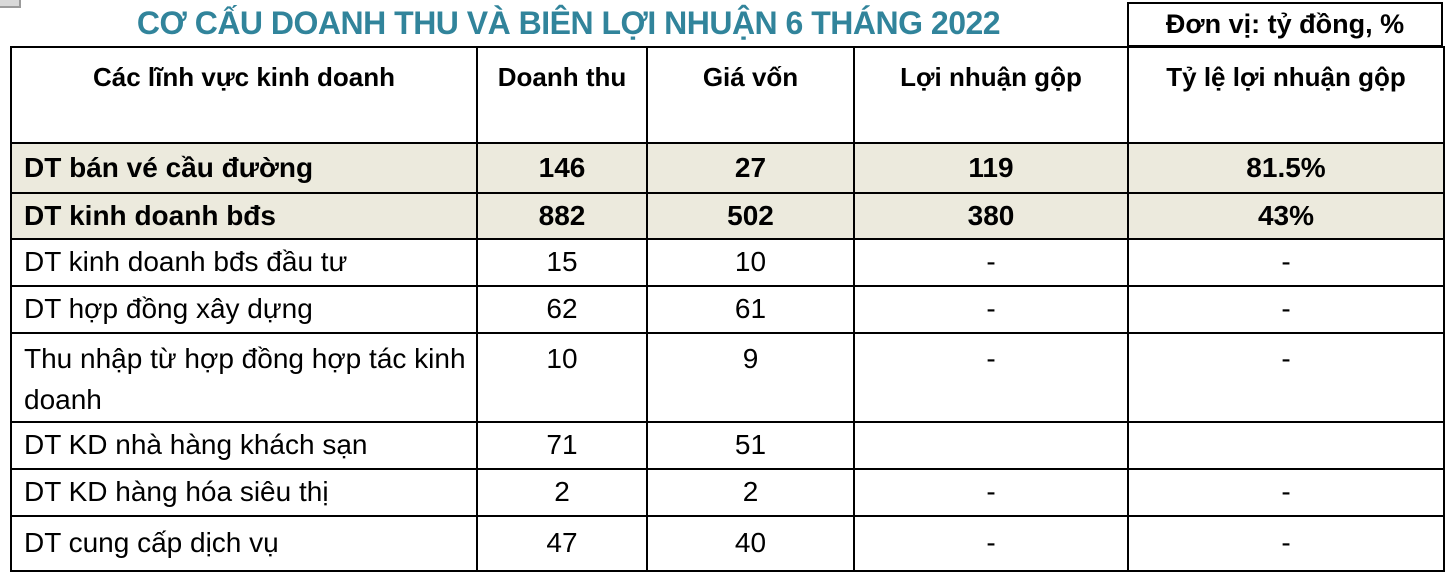 The image size is (1448, 575). I want to click on cell-revenue: 146, so click(562, 168).